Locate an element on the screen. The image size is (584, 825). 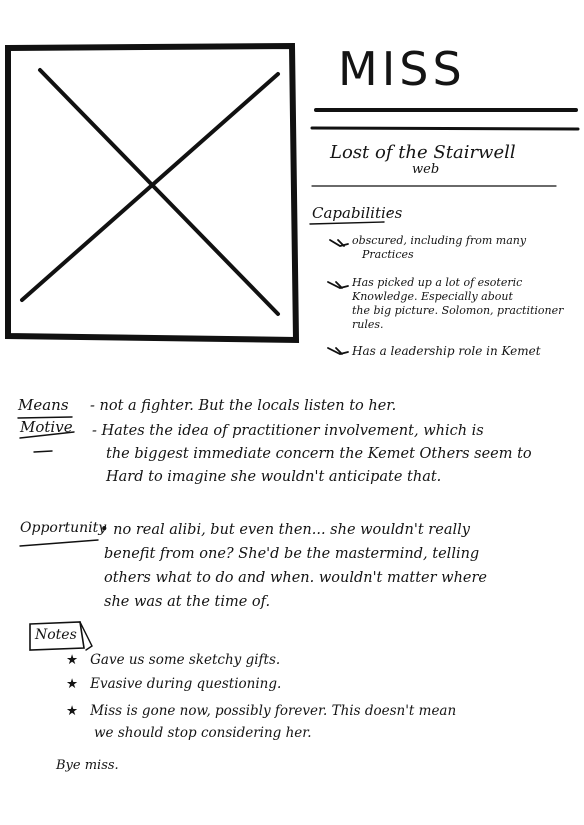
capability-item: obscured, including from many Practices is located at coordinates (439, 247).